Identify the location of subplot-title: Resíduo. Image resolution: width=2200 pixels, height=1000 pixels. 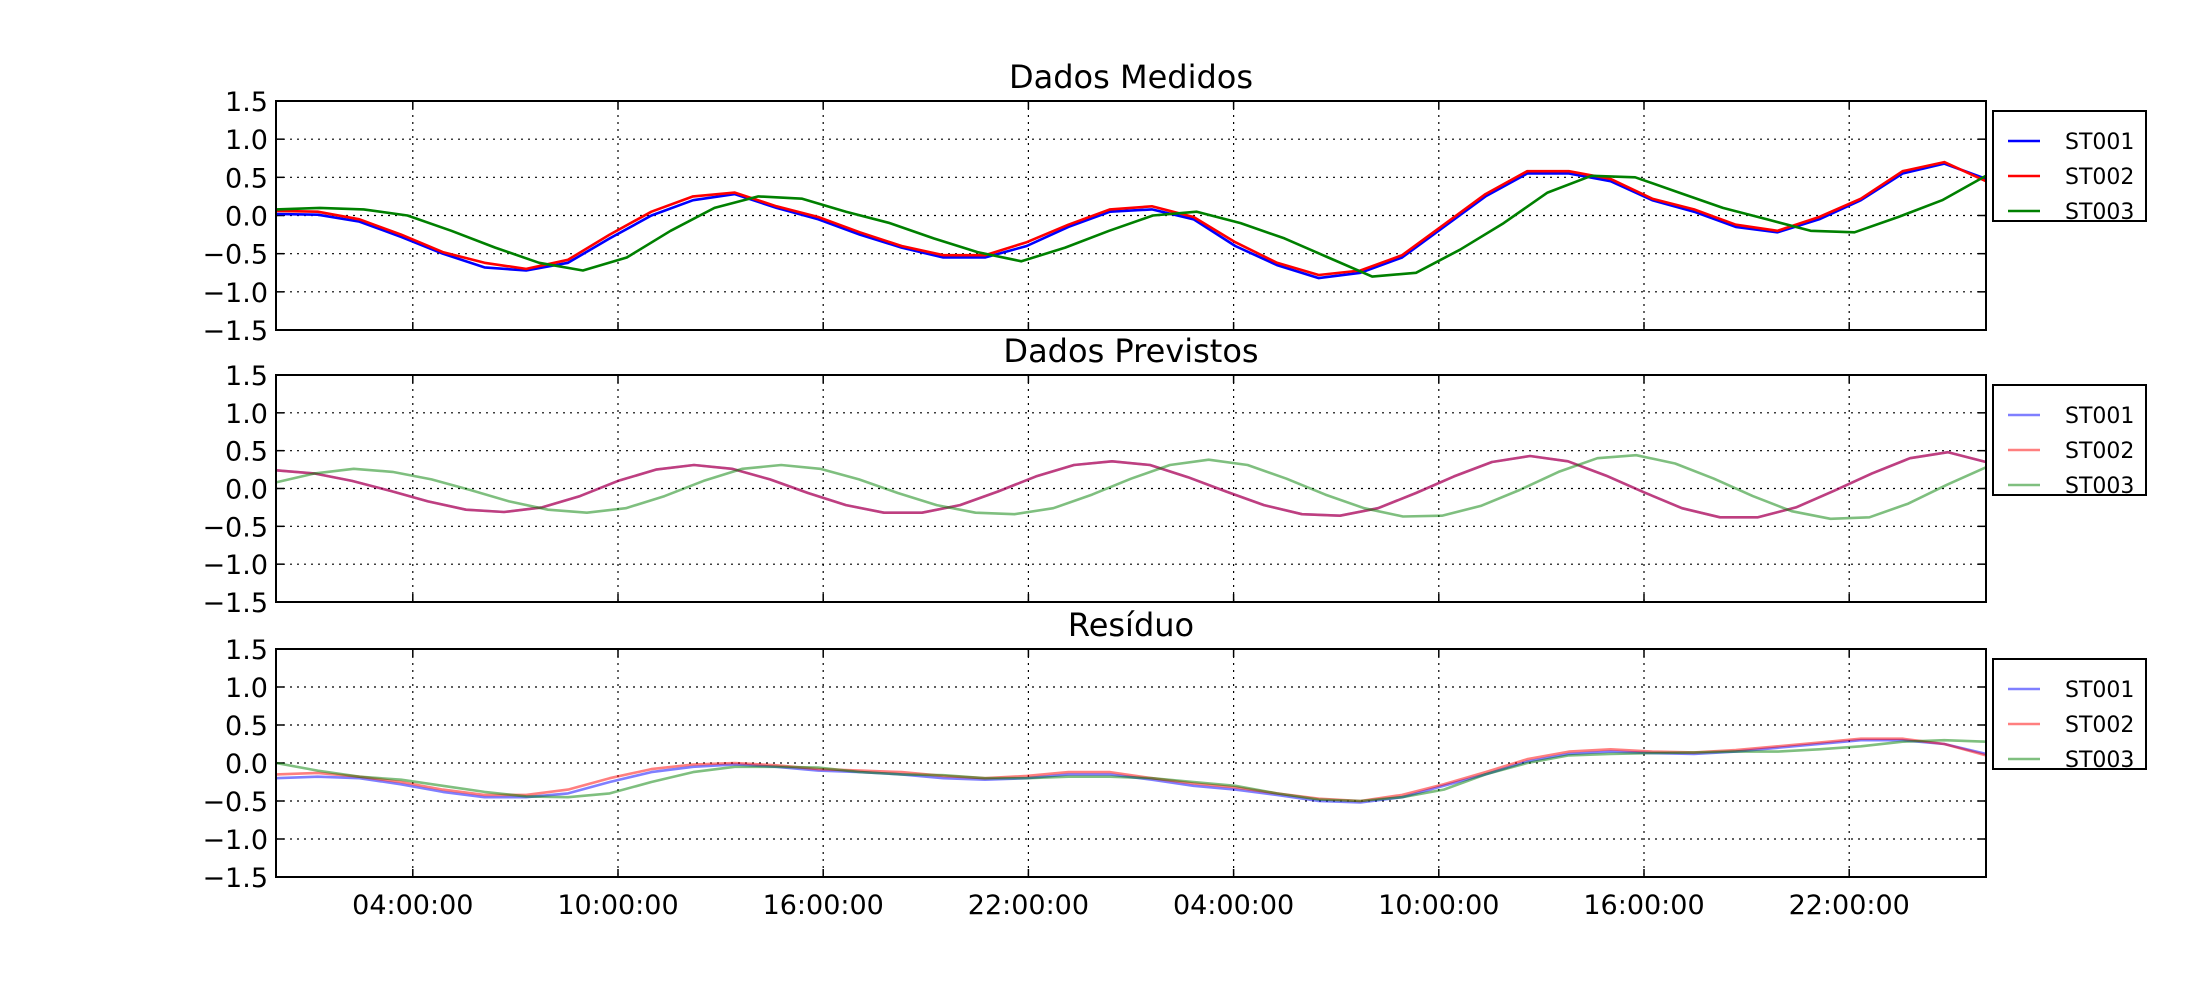
(1131, 625).